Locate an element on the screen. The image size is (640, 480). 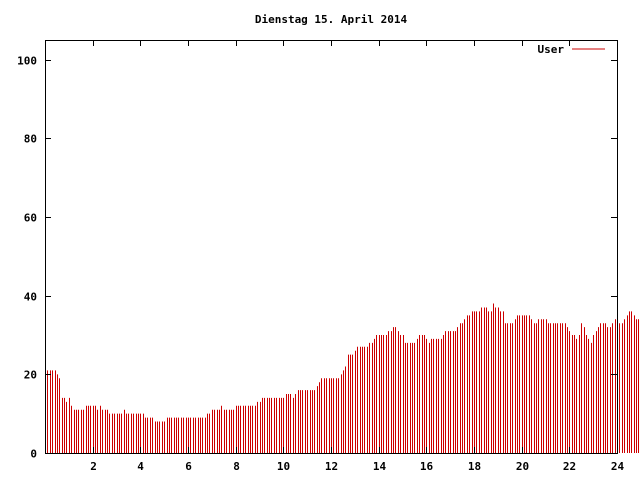
y-tick-label: 80 is located at coordinates (30, 139).